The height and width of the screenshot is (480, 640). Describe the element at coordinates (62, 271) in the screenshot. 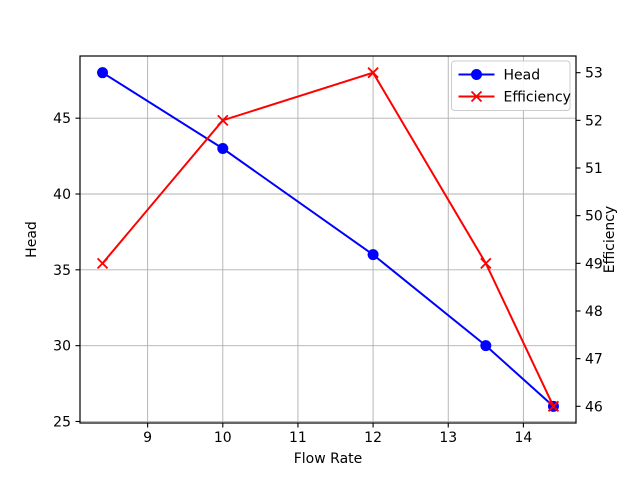

I see `left-y-axis-tick-label: 35` at that location.